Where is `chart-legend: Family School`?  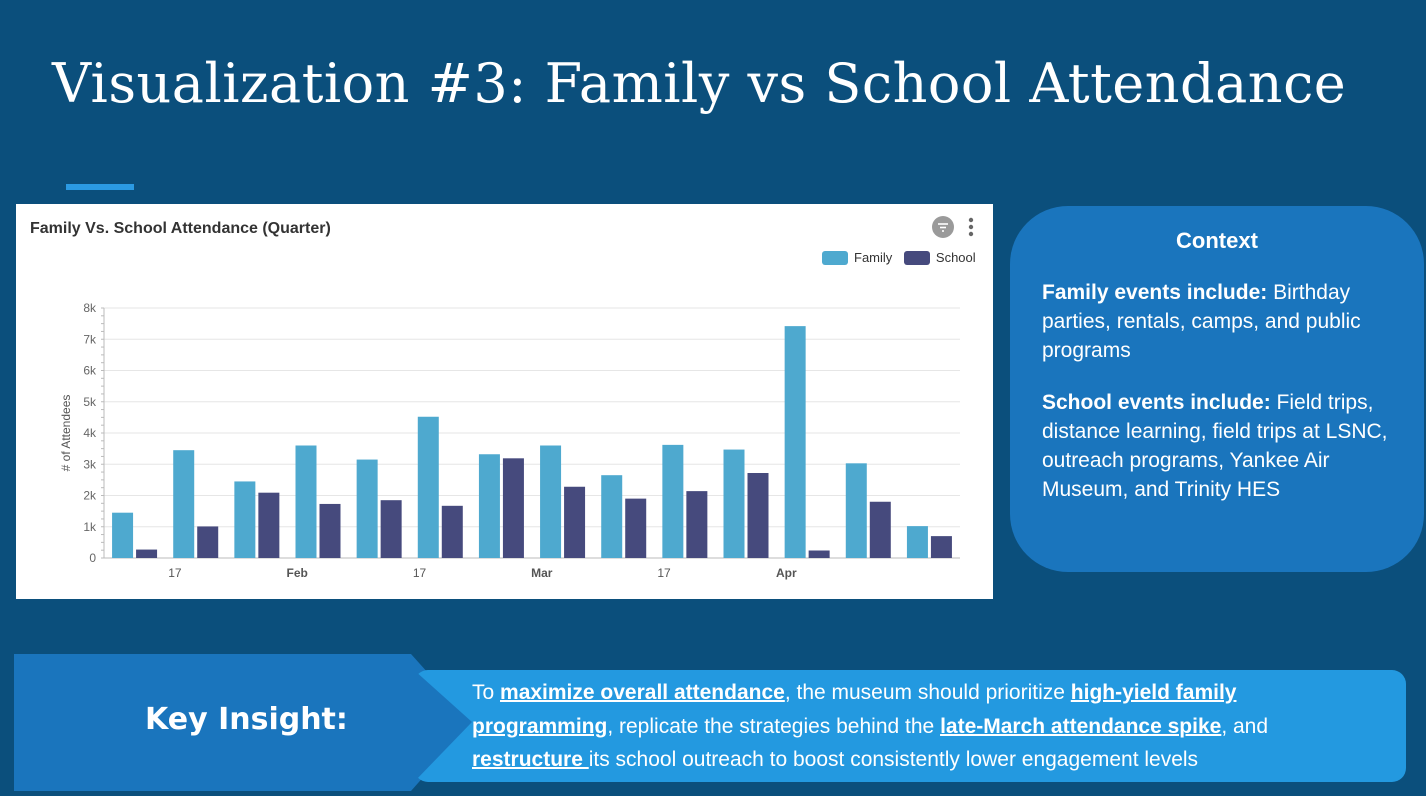 chart-legend: Family School is located at coordinates (903, 259).